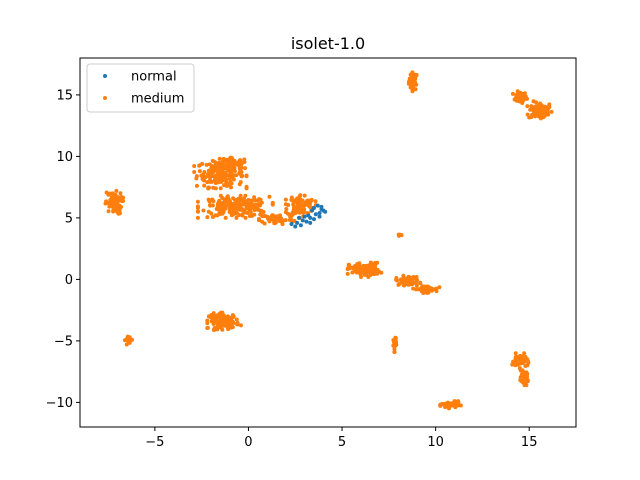  I want to click on y-tick-label: 0, so click(69, 280).